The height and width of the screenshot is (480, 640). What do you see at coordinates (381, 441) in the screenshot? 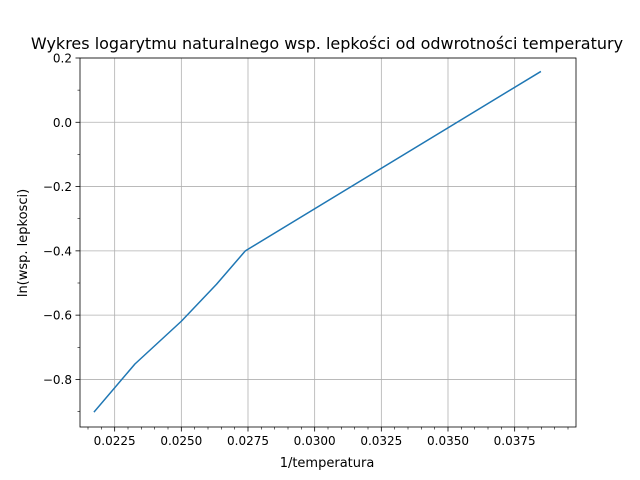
I see `x-tick-label: 0.0325` at bounding box center [381, 441].